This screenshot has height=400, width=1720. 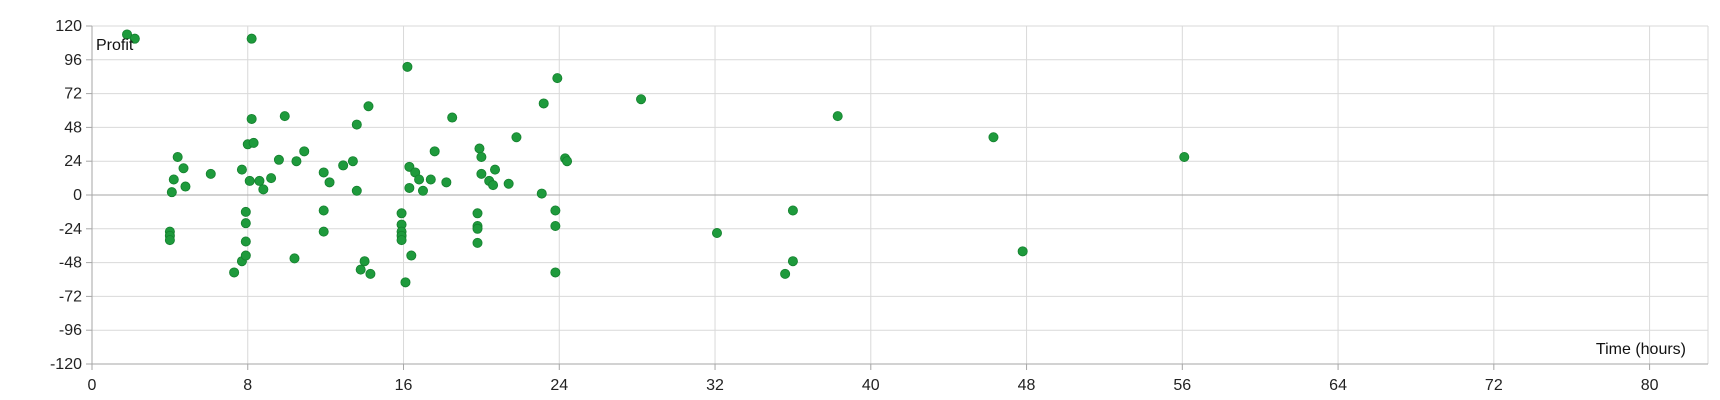 What do you see at coordinates (73, 127) in the screenshot?
I see `y-tick-label: 48` at bounding box center [73, 127].